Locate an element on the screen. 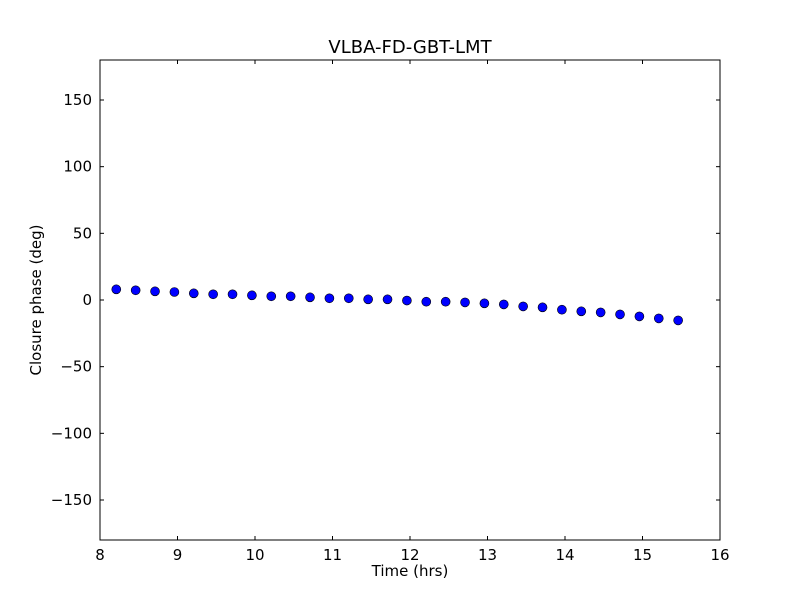 Image resolution: width=800 pixels, height=600 pixels. x-tick-label: 9 is located at coordinates (178, 555).